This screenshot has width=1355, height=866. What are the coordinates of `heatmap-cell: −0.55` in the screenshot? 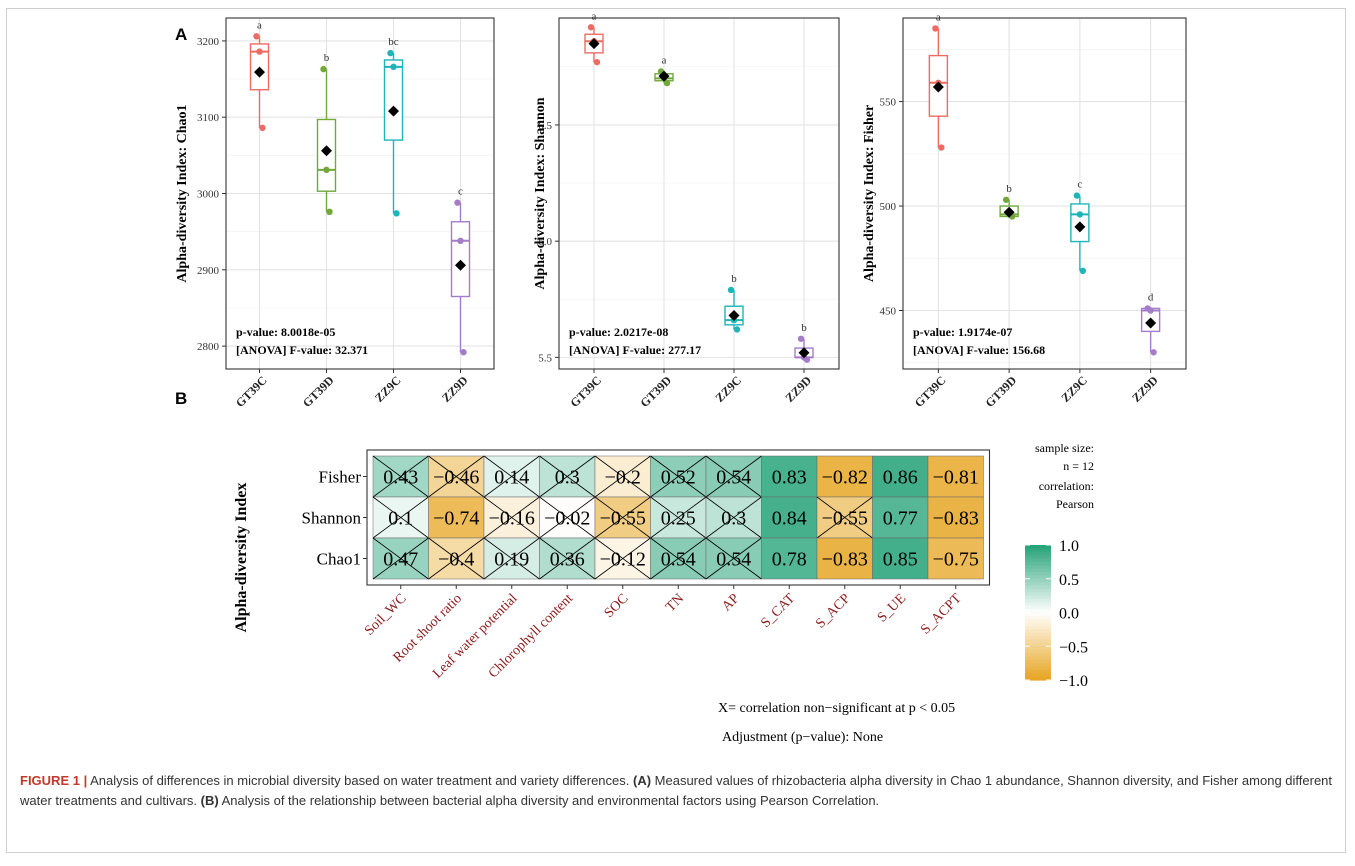 It's located at (622, 517).